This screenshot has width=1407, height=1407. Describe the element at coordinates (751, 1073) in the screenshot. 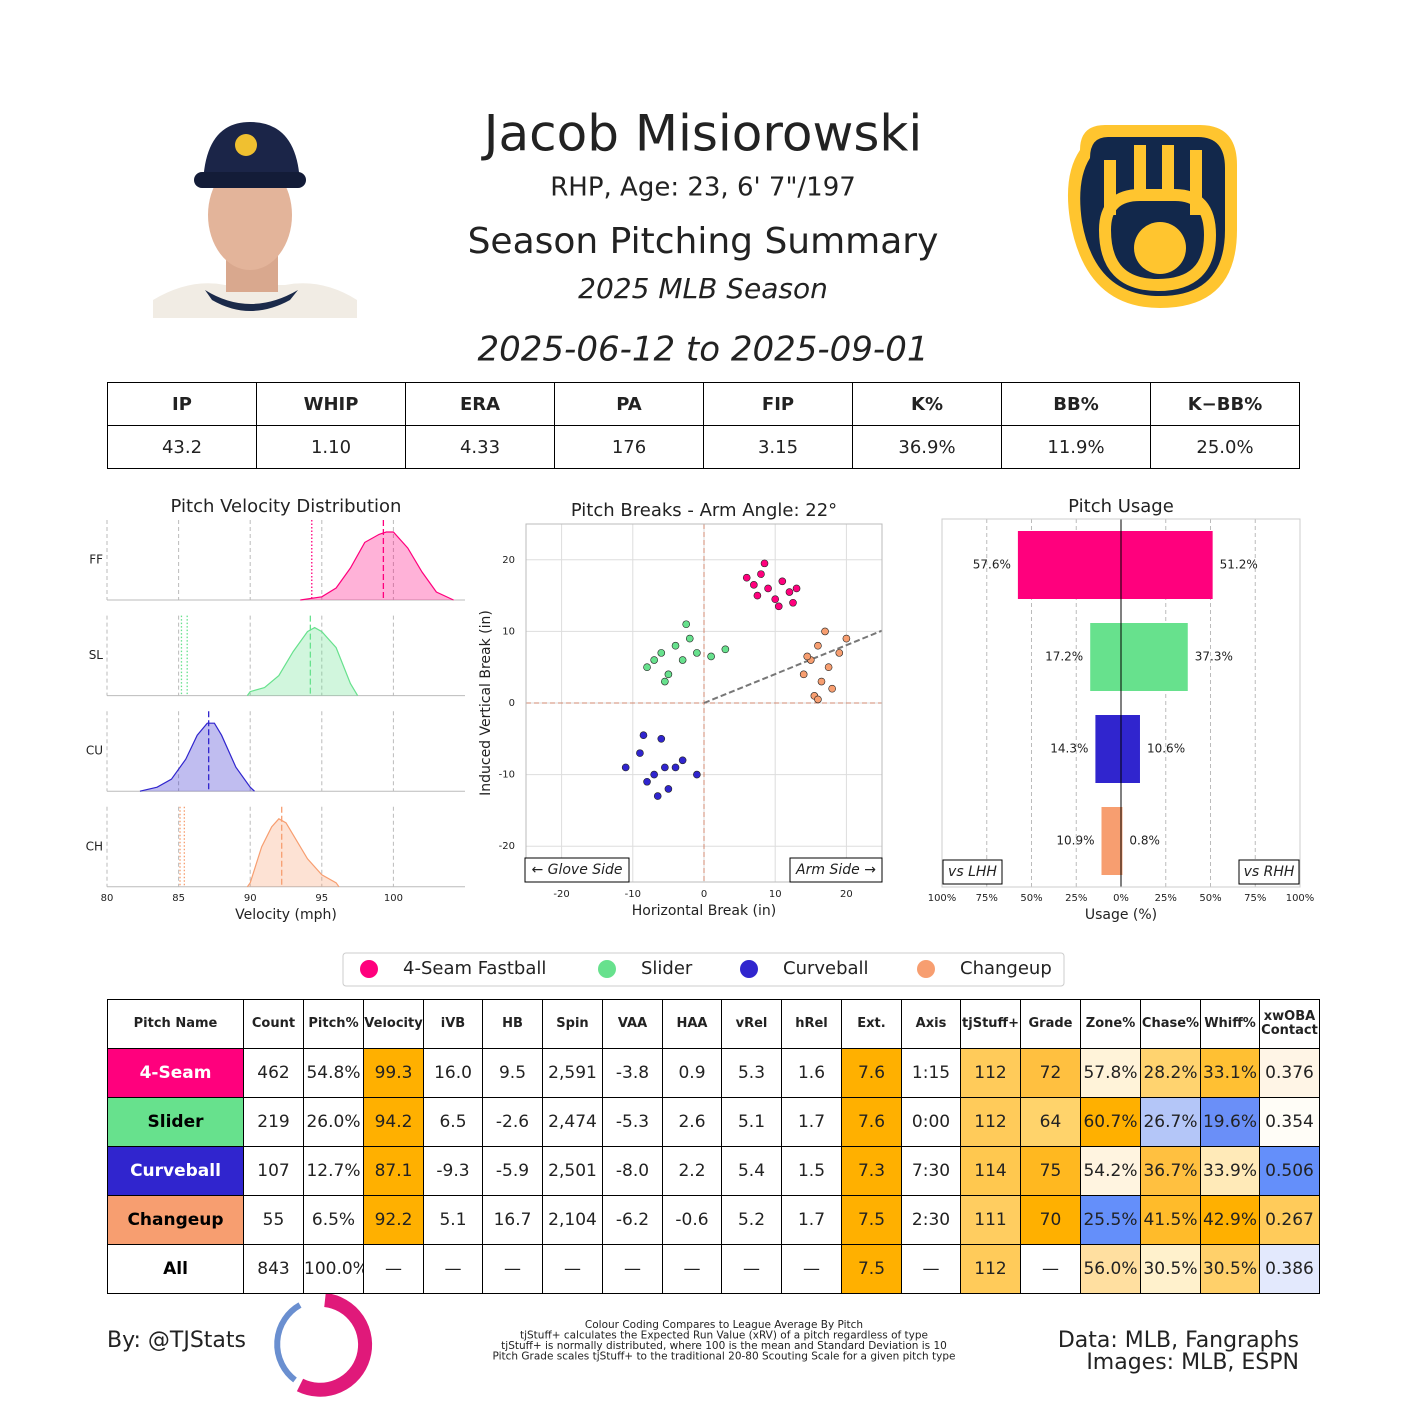

I see `table-cell: 5.3` at that location.